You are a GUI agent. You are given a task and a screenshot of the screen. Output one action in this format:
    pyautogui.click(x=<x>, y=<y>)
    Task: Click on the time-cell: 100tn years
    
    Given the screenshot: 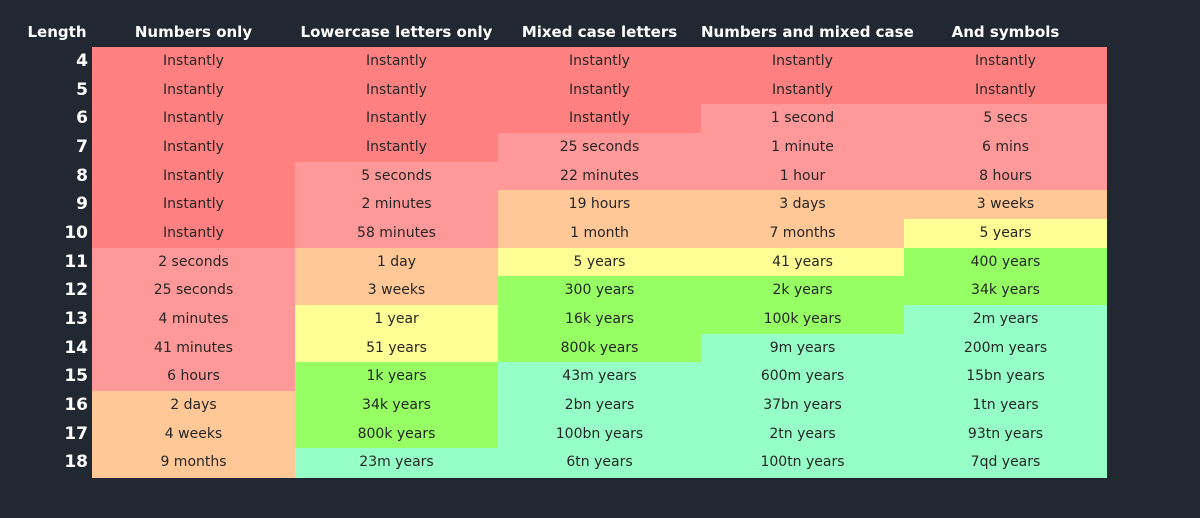 What is the action you would take?
    pyautogui.click(x=802, y=463)
    